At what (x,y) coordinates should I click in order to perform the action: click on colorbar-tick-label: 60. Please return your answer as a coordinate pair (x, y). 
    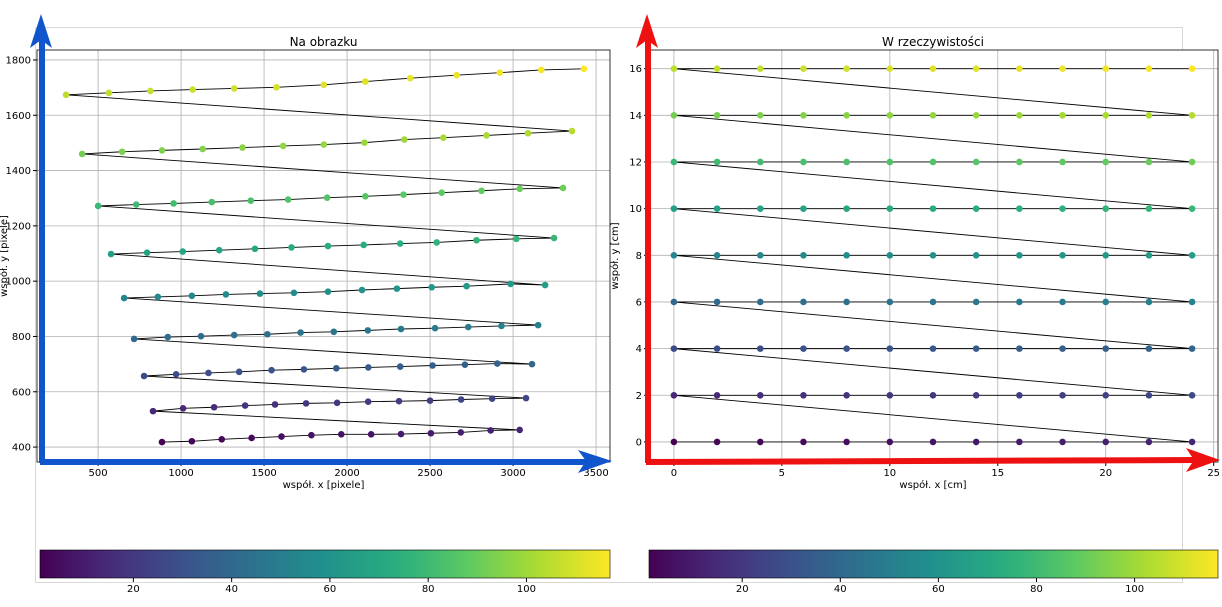
    Looking at the image, I should click on (330, 589).